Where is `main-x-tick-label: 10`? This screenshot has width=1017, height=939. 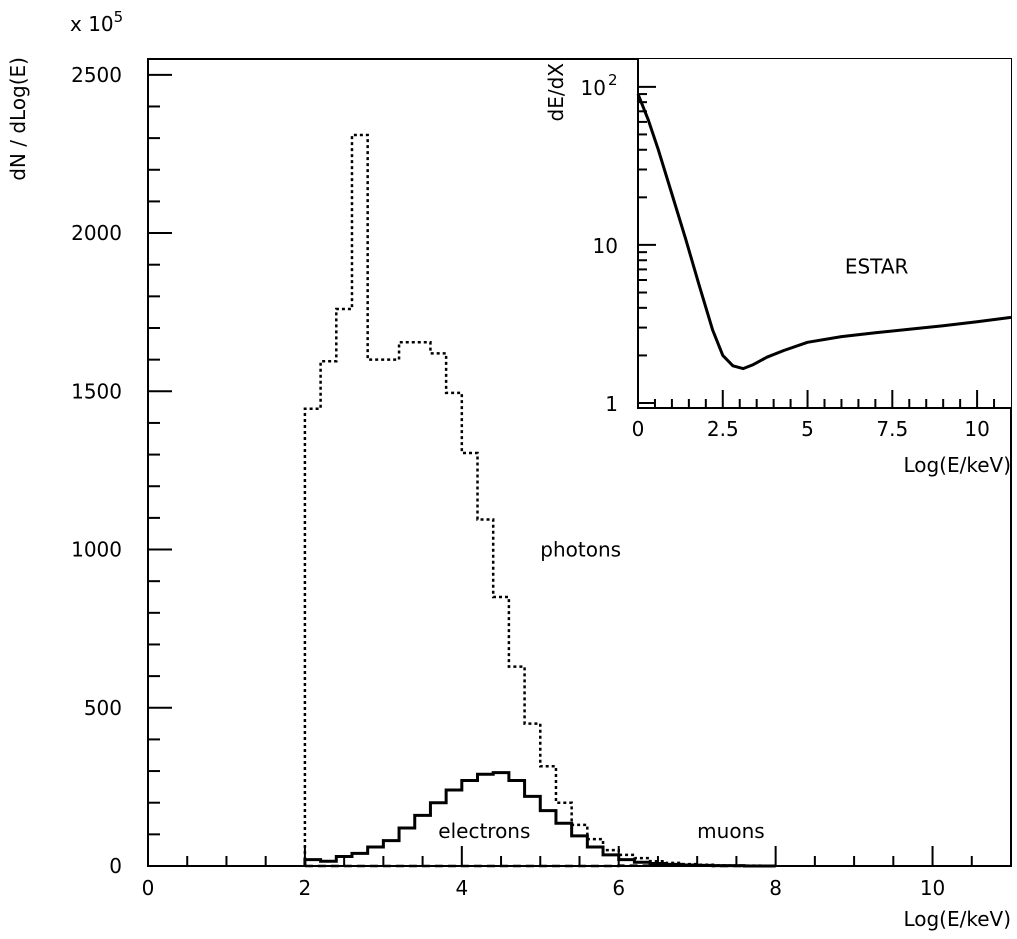 main-x-tick-label: 10 is located at coordinates (932, 888).